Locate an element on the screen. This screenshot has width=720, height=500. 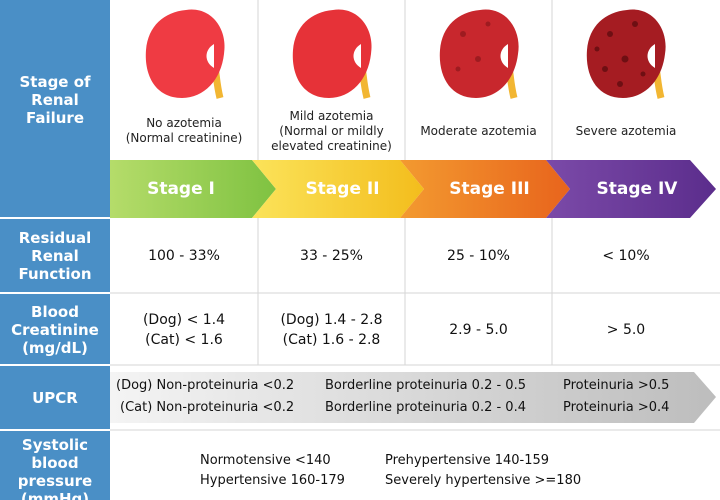
creatinine-cell: 2.9 - 5.0 is located at coordinates (478, 329).